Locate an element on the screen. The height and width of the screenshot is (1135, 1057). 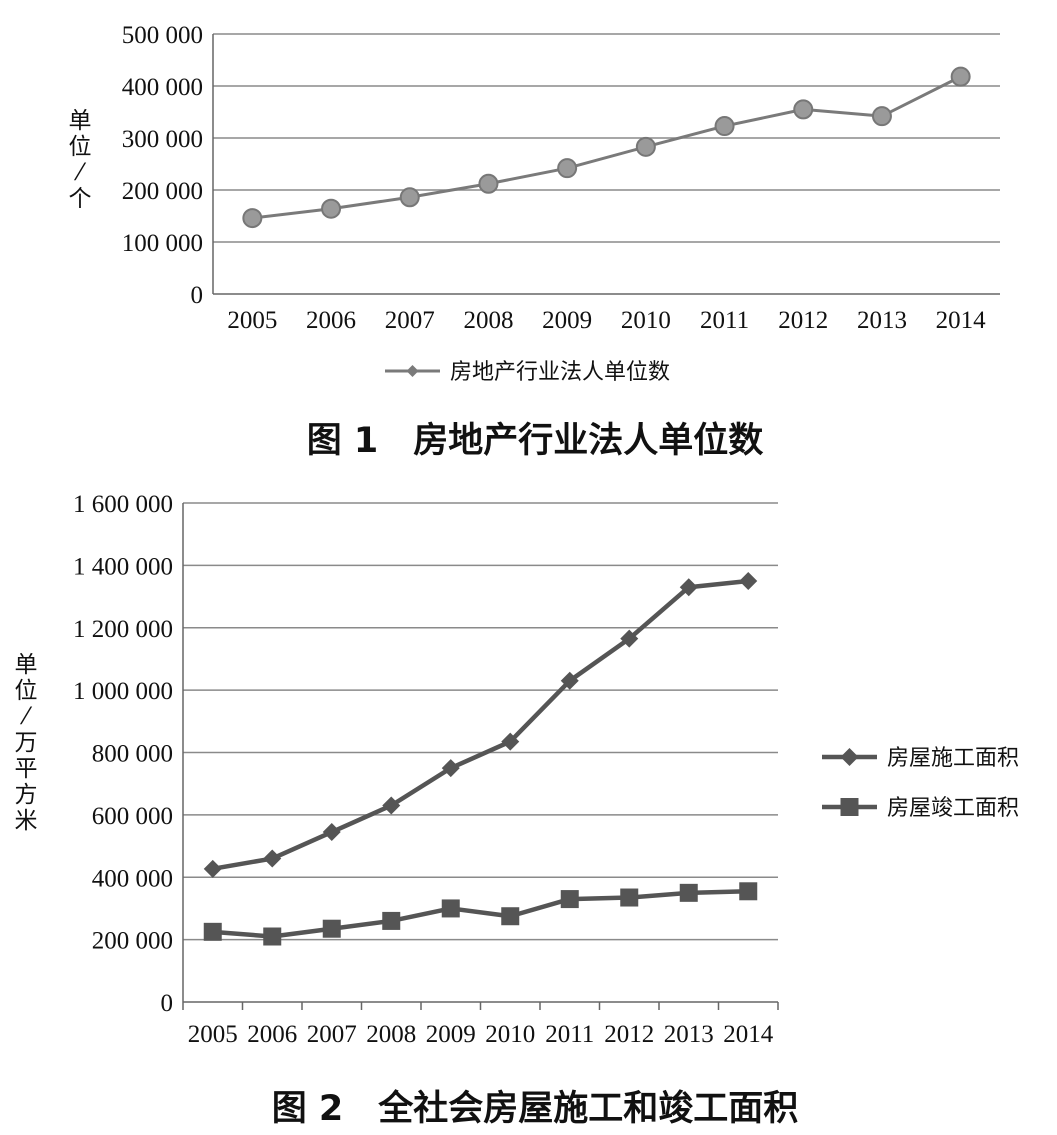
legend-item-0: 房地产行业法人单位数 is located at coordinates (527, 372).